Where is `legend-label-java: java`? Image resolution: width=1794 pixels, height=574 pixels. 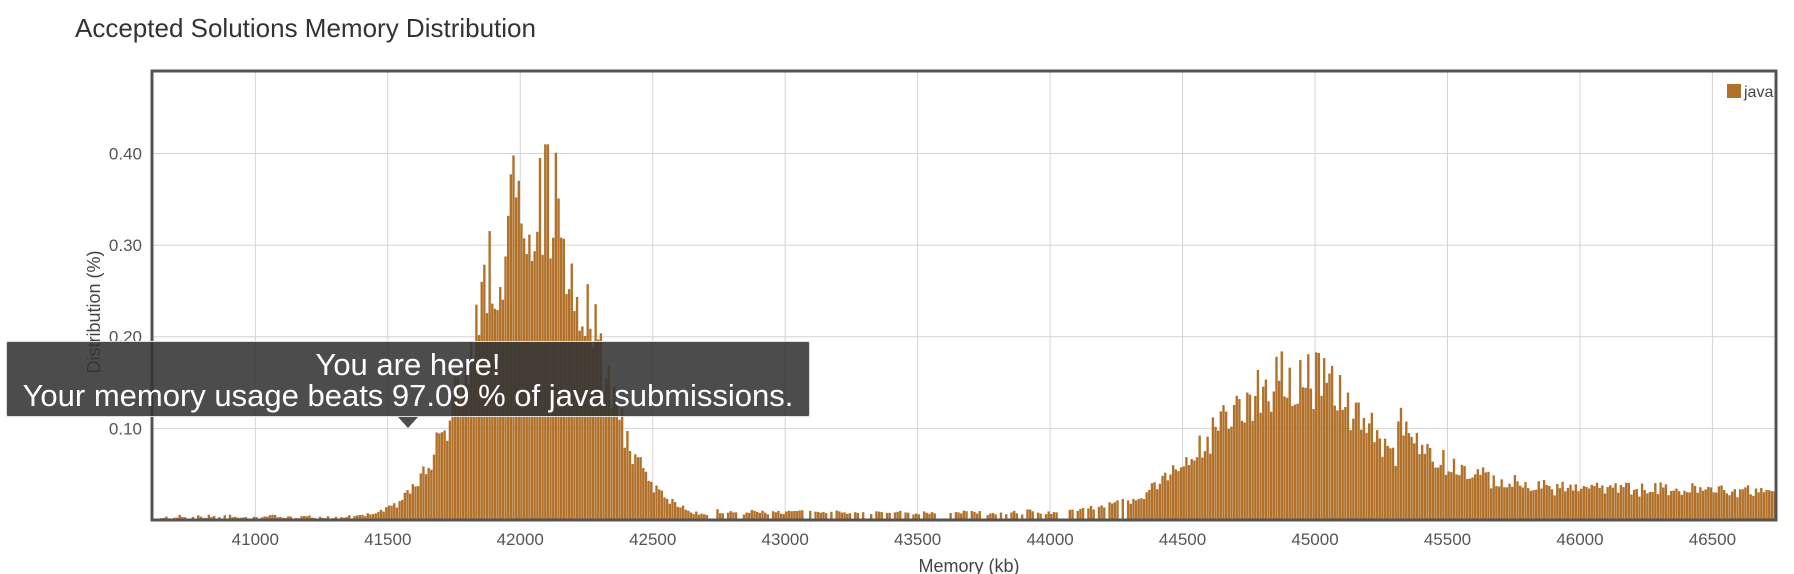 legend-label-java: java is located at coordinates (1758, 92).